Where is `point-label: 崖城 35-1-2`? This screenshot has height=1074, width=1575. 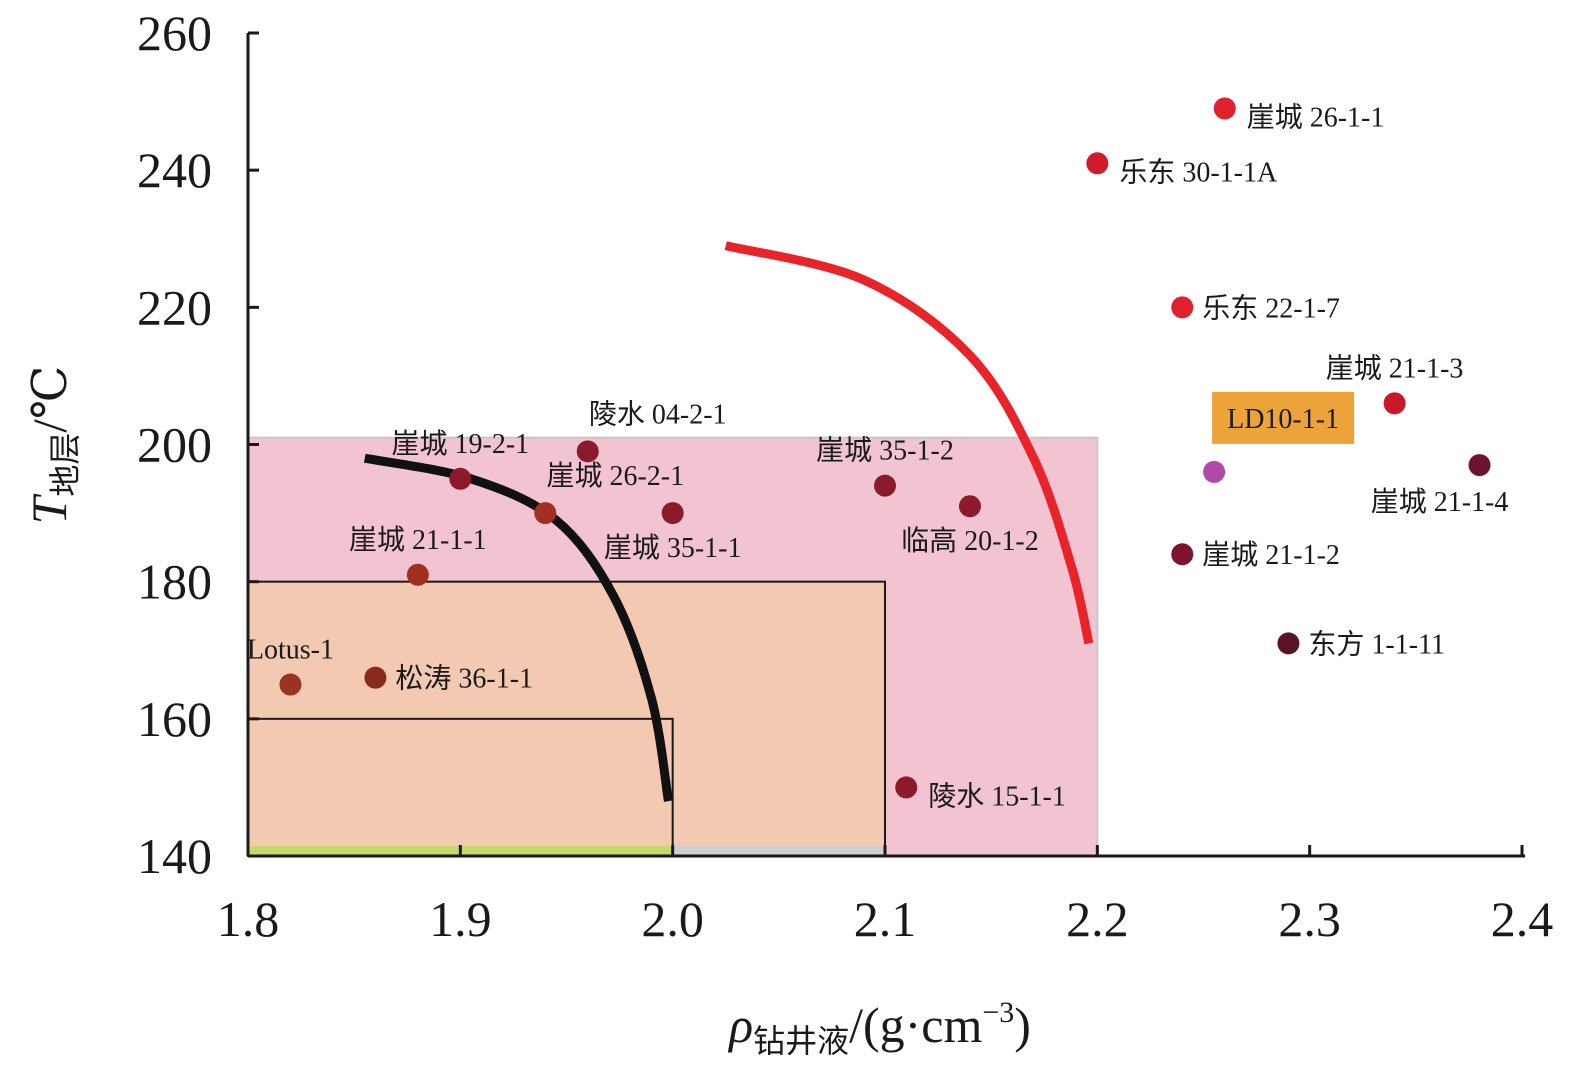
point-label: 崖城 35-1-2 is located at coordinates (885, 451).